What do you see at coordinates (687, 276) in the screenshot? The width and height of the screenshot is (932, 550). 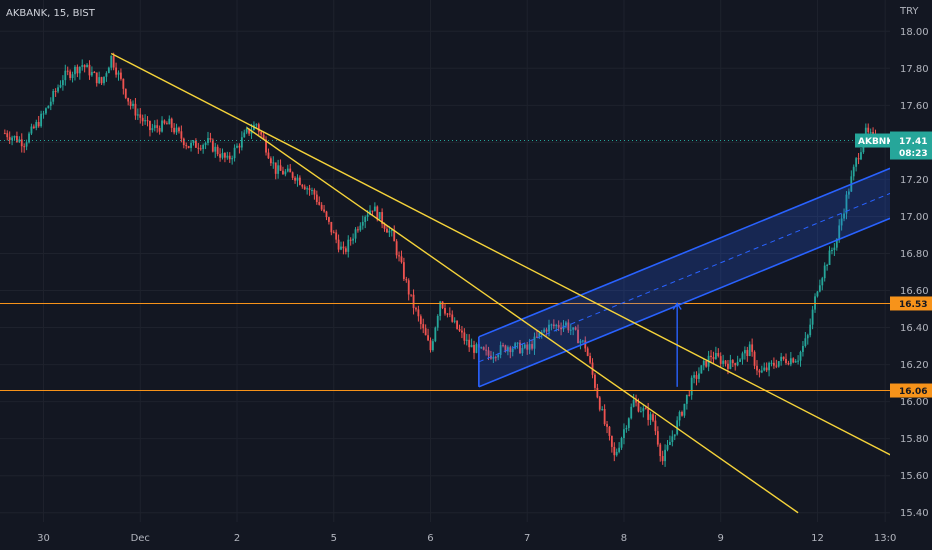 I see `channel-mid-line` at bounding box center [687, 276].